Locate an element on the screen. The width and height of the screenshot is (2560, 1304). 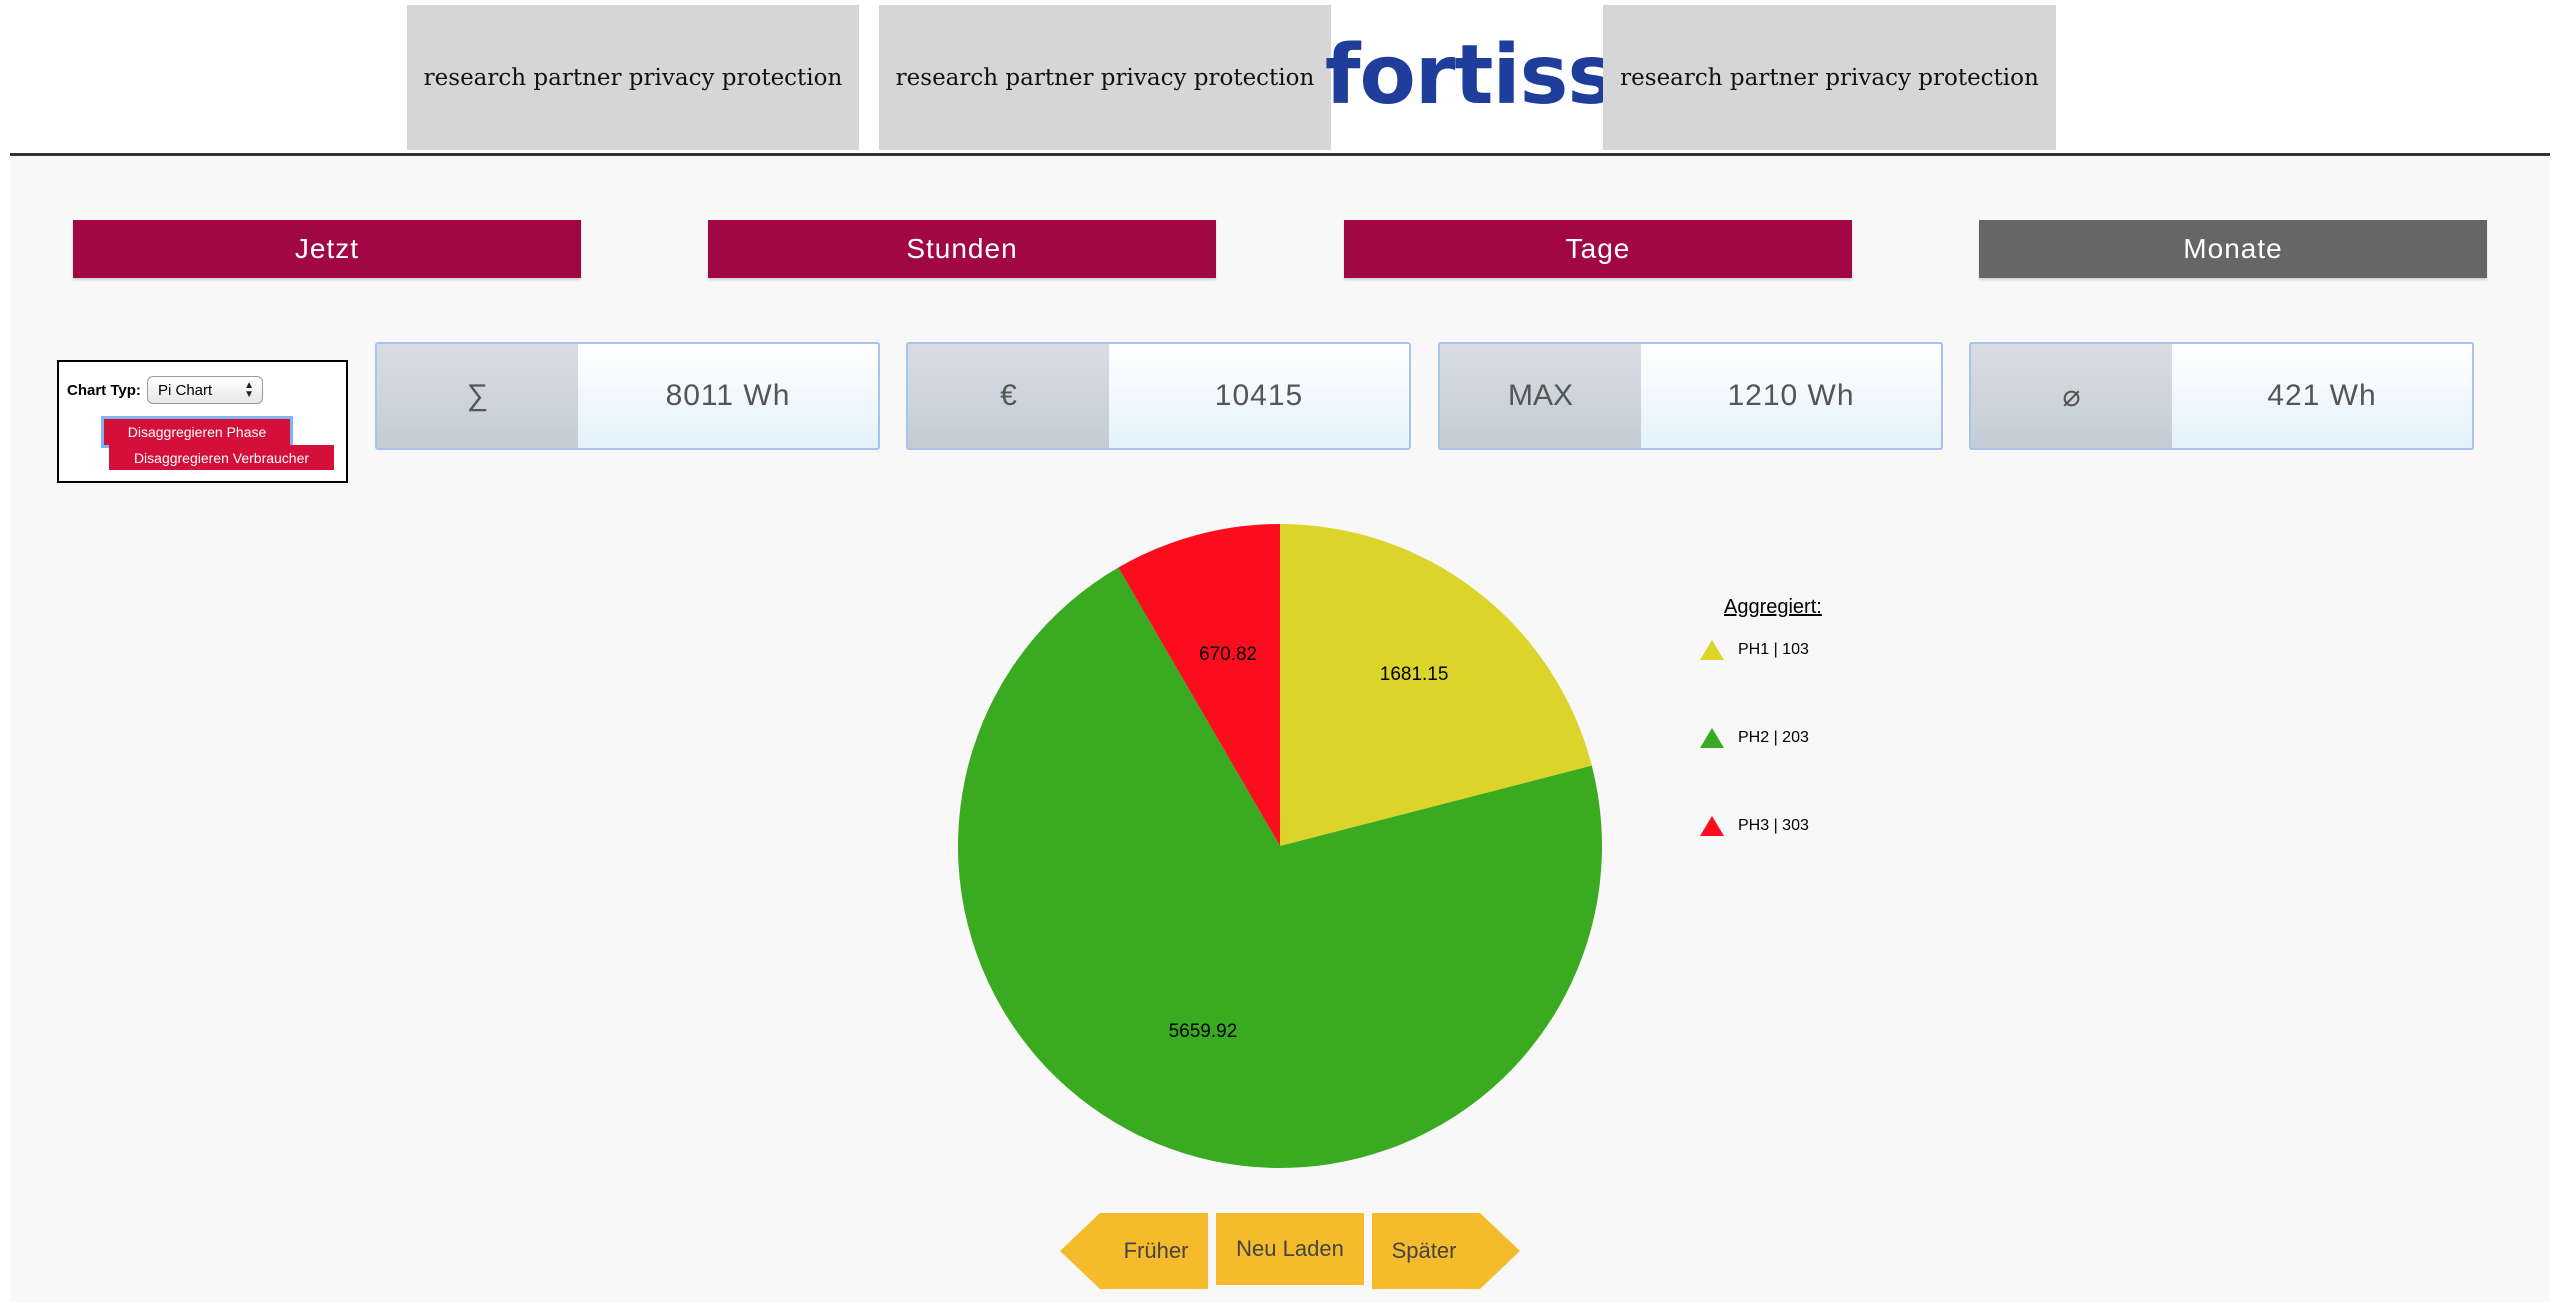
legend-label-ph1: PH1 | 103 is located at coordinates (1773, 649).